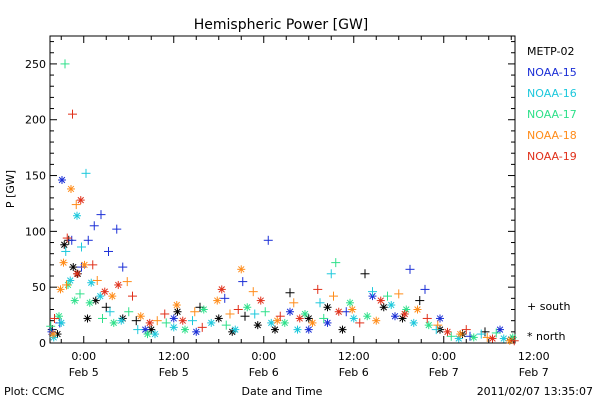 Image resolution: width=600 pixels, height=400 pixels. What do you see at coordinates (546, 336) in the screenshot?
I see `hemisphere-legend-entry: * north` at bounding box center [546, 336].